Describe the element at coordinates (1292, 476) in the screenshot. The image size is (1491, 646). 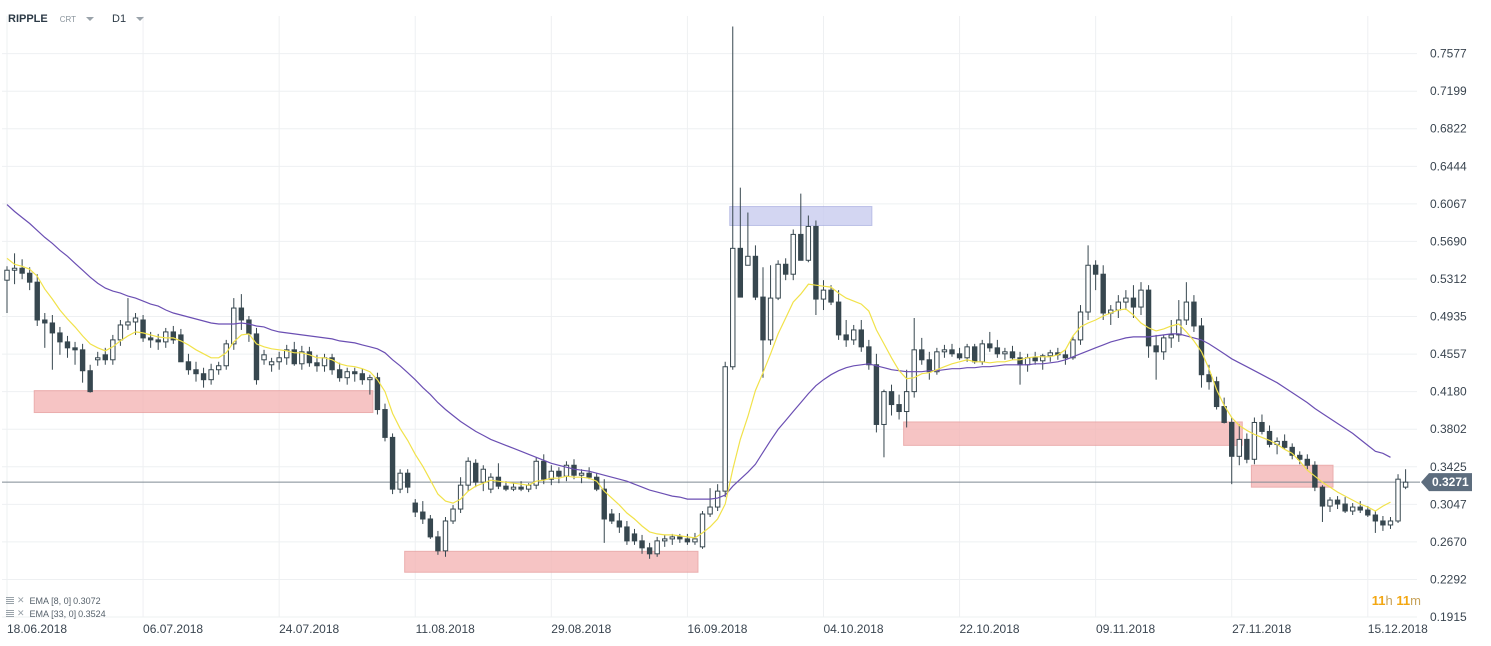
I see `support-zone` at that location.